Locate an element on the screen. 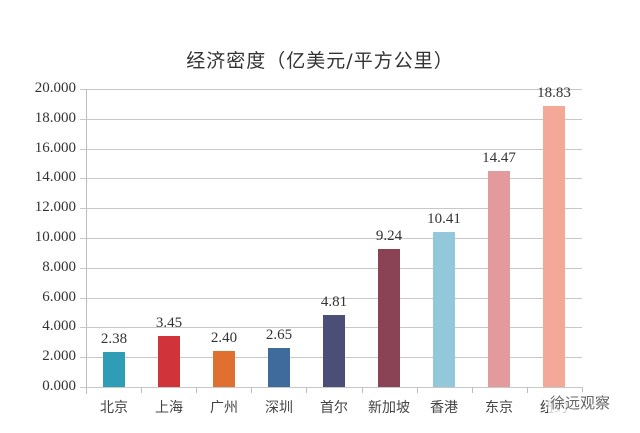 This screenshot has width=640, height=433. y-axis-line is located at coordinates (86, 241).